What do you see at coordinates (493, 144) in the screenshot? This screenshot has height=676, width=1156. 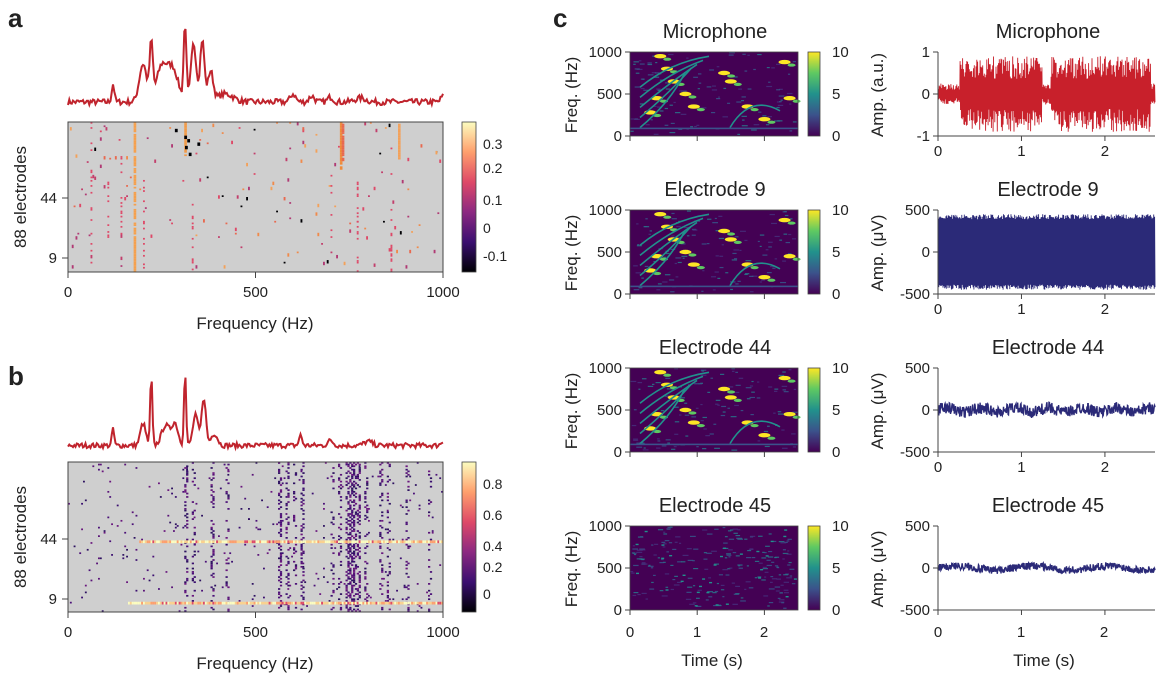 I see `panel-a-colorbar-label-0.3: 0.3` at bounding box center [493, 144].